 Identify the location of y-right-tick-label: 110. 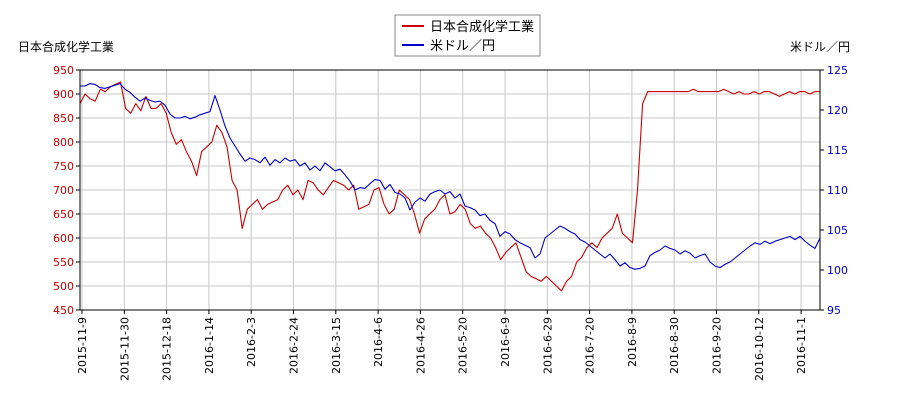
(837, 190).